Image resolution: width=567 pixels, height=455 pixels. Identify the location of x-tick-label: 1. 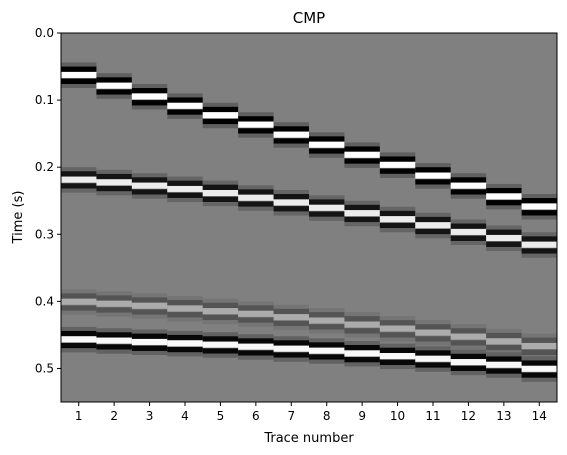
(79, 416).